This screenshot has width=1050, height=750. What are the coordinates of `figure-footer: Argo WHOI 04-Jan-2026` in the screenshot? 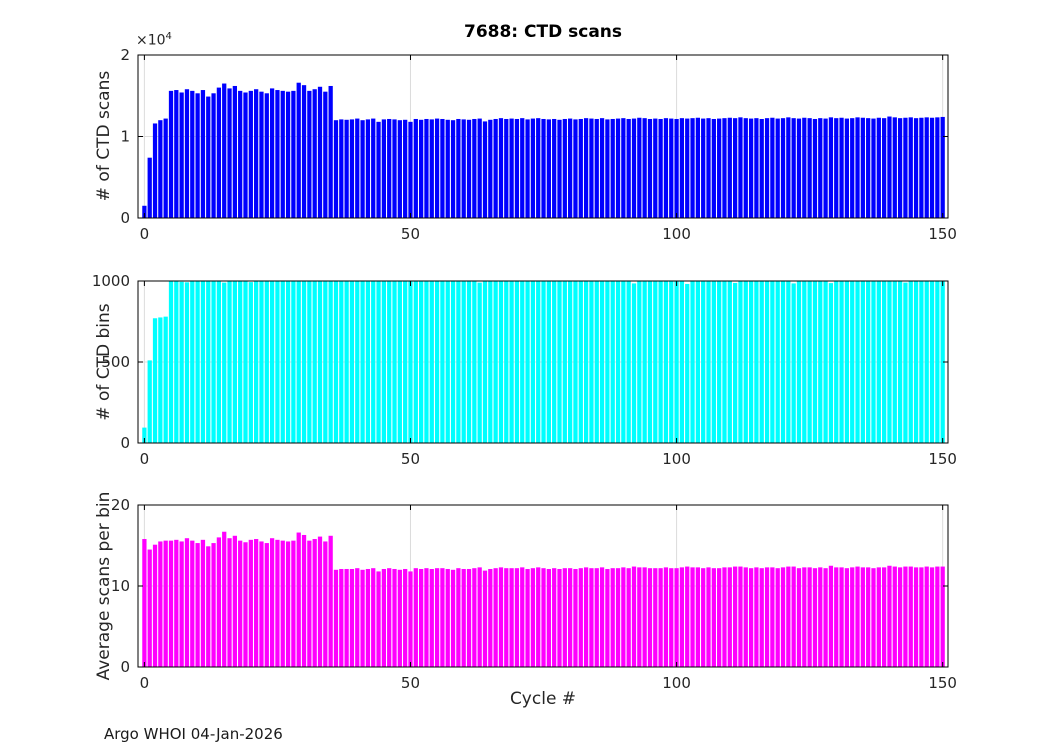 It's located at (193, 734).